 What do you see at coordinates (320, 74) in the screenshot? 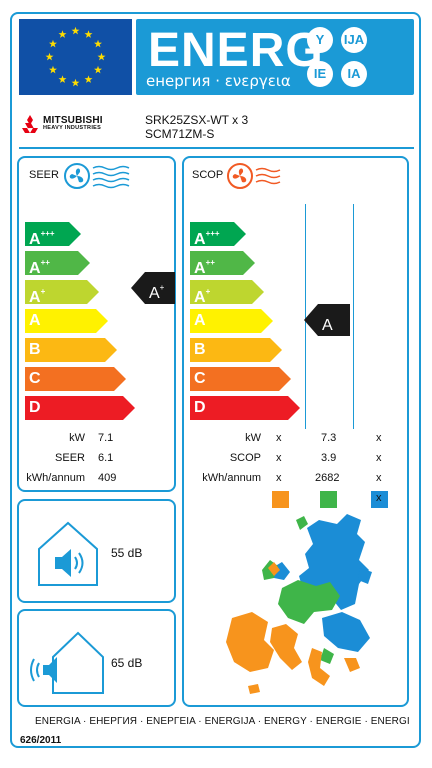
I see `lang-badge-ie: IE` at bounding box center [320, 74].